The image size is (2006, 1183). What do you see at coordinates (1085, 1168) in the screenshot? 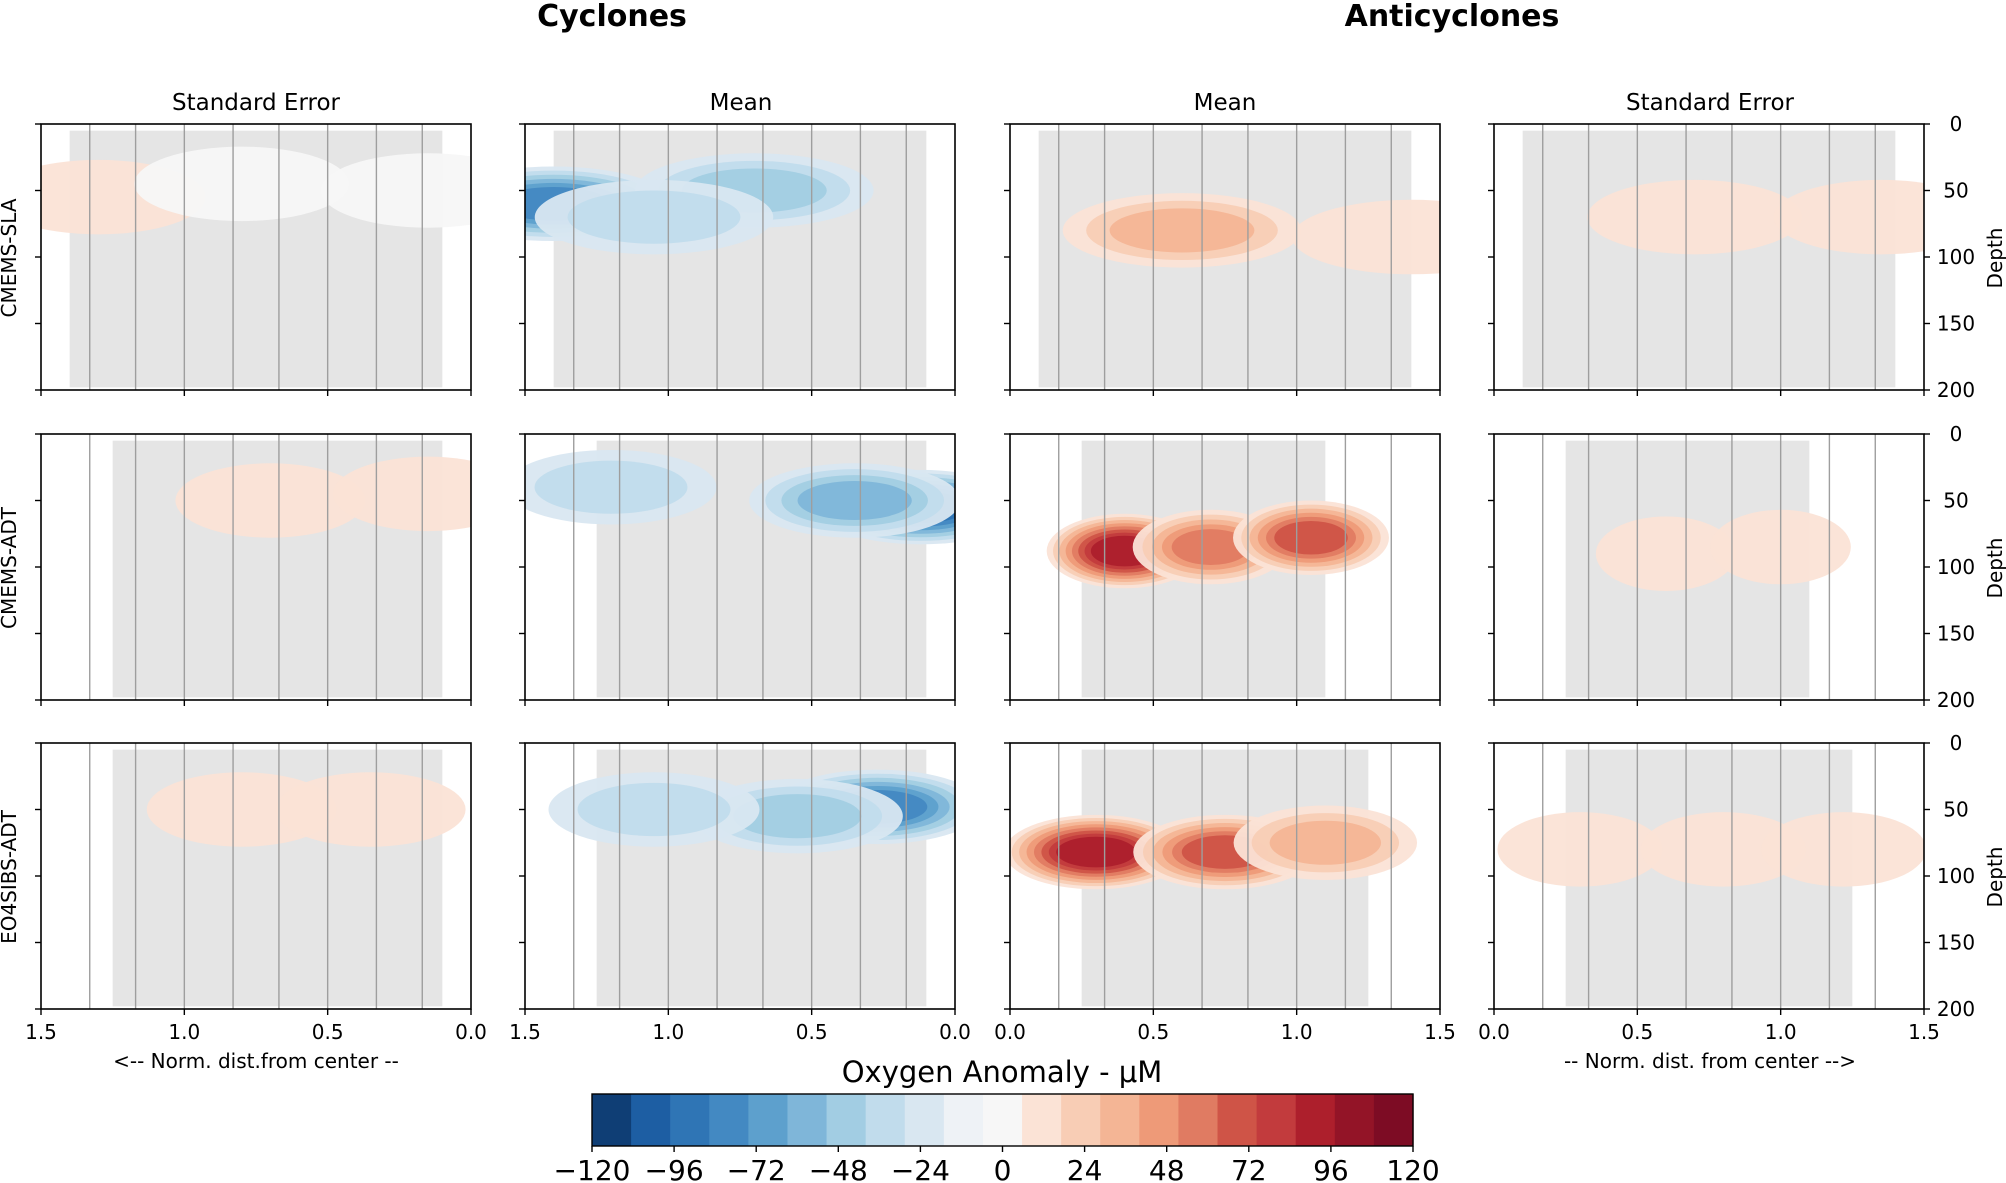
I see `colorbar-tick-label: 24` at bounding box center [1085, 1168].